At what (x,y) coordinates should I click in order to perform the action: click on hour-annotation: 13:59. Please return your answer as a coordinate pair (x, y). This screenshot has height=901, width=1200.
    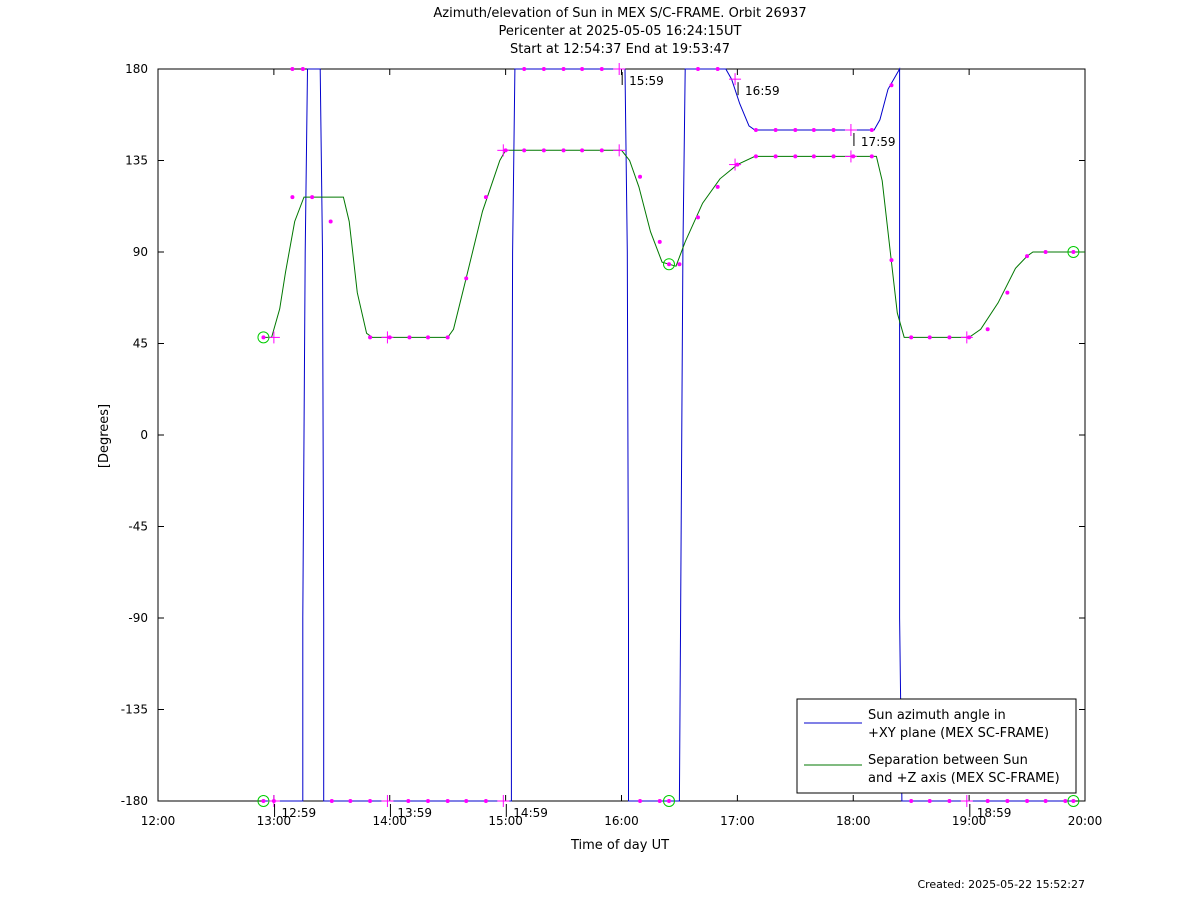
    Looking at the image, I should click on (410, 812).